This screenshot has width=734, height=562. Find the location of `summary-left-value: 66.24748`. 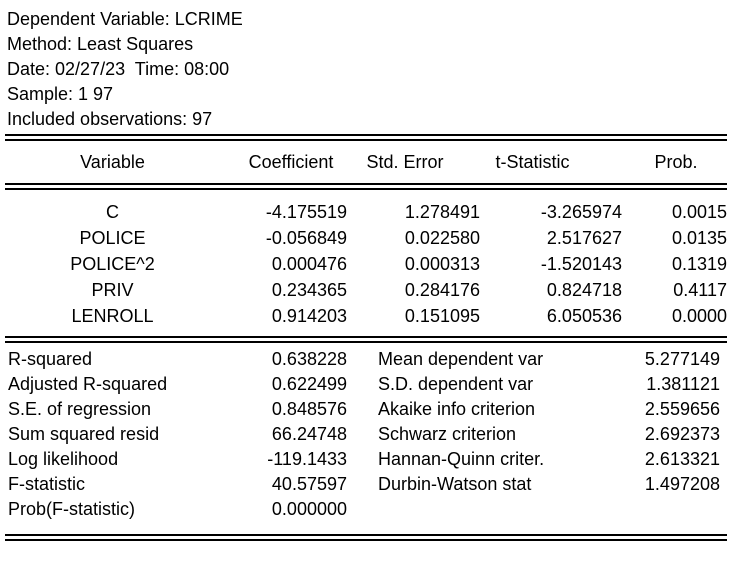

summary-left-value: 66.24748 is located at coordinates (309, 434).